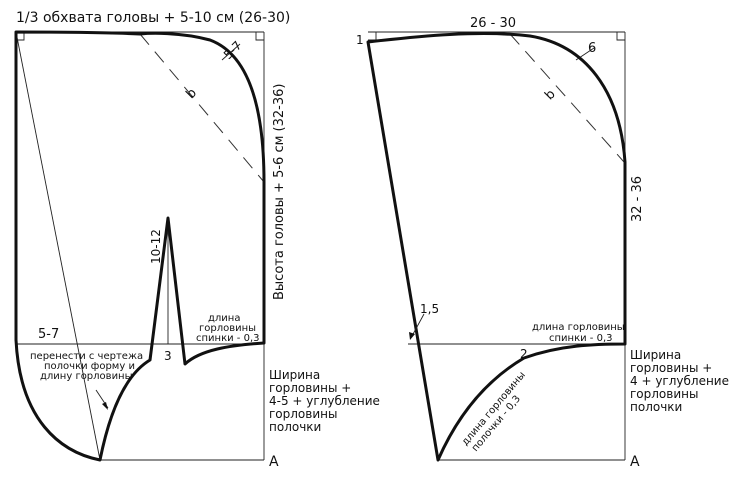  Describe the element at coordinates (635, 462) in the screenshot. I see `right-point-a: А` at that location.